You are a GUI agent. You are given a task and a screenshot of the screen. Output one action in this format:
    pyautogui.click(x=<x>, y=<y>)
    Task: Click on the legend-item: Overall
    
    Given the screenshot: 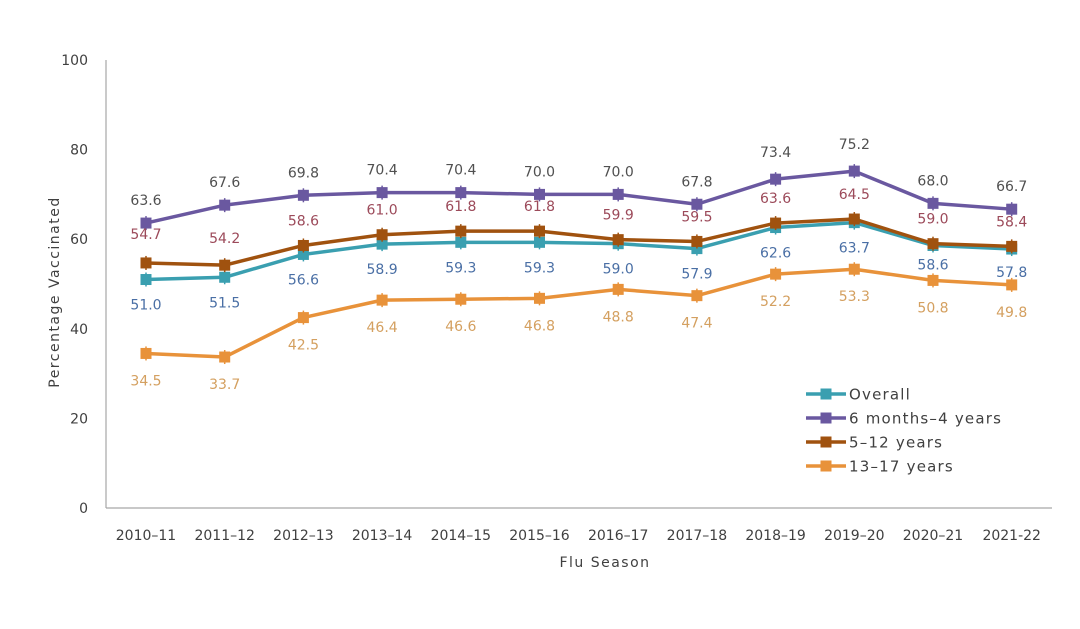 What is the action you would take?
    pyautogui.click(x=858, y=395)
    